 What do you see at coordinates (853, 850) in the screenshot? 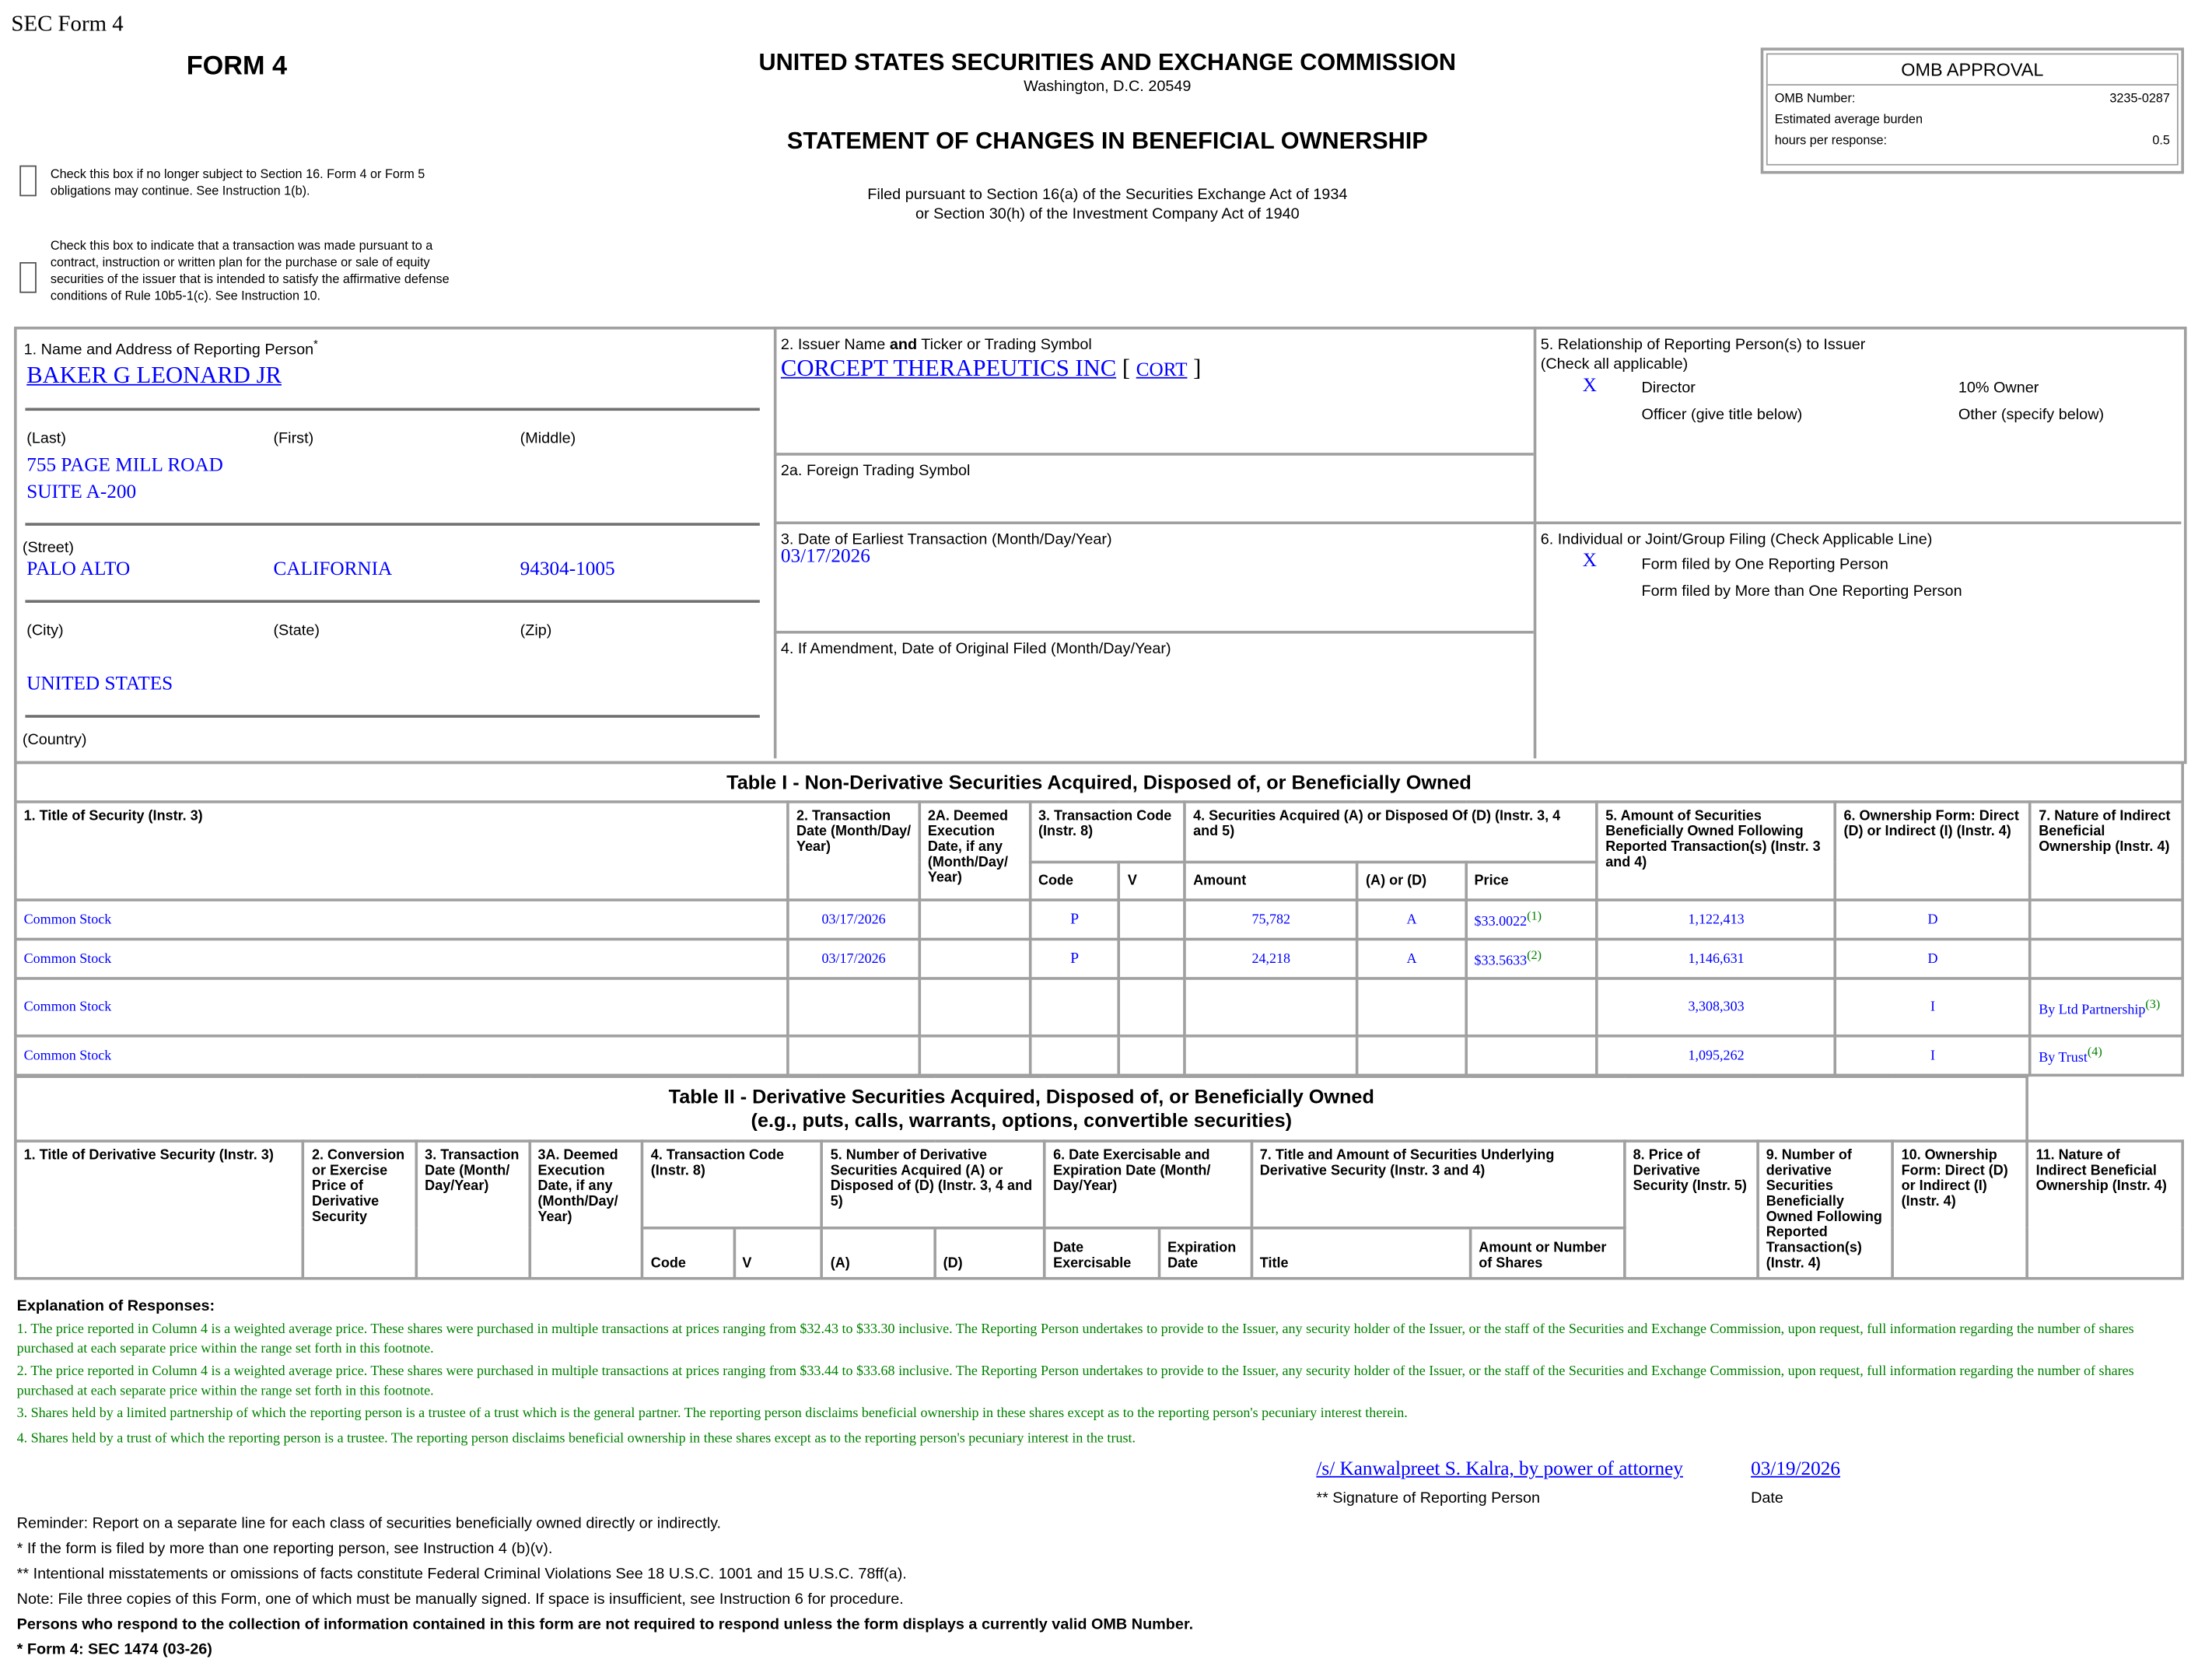
I see `t1-col-date: 2. Transaction Date (Month/Day/ Year)` at bounding box center [853, 850].